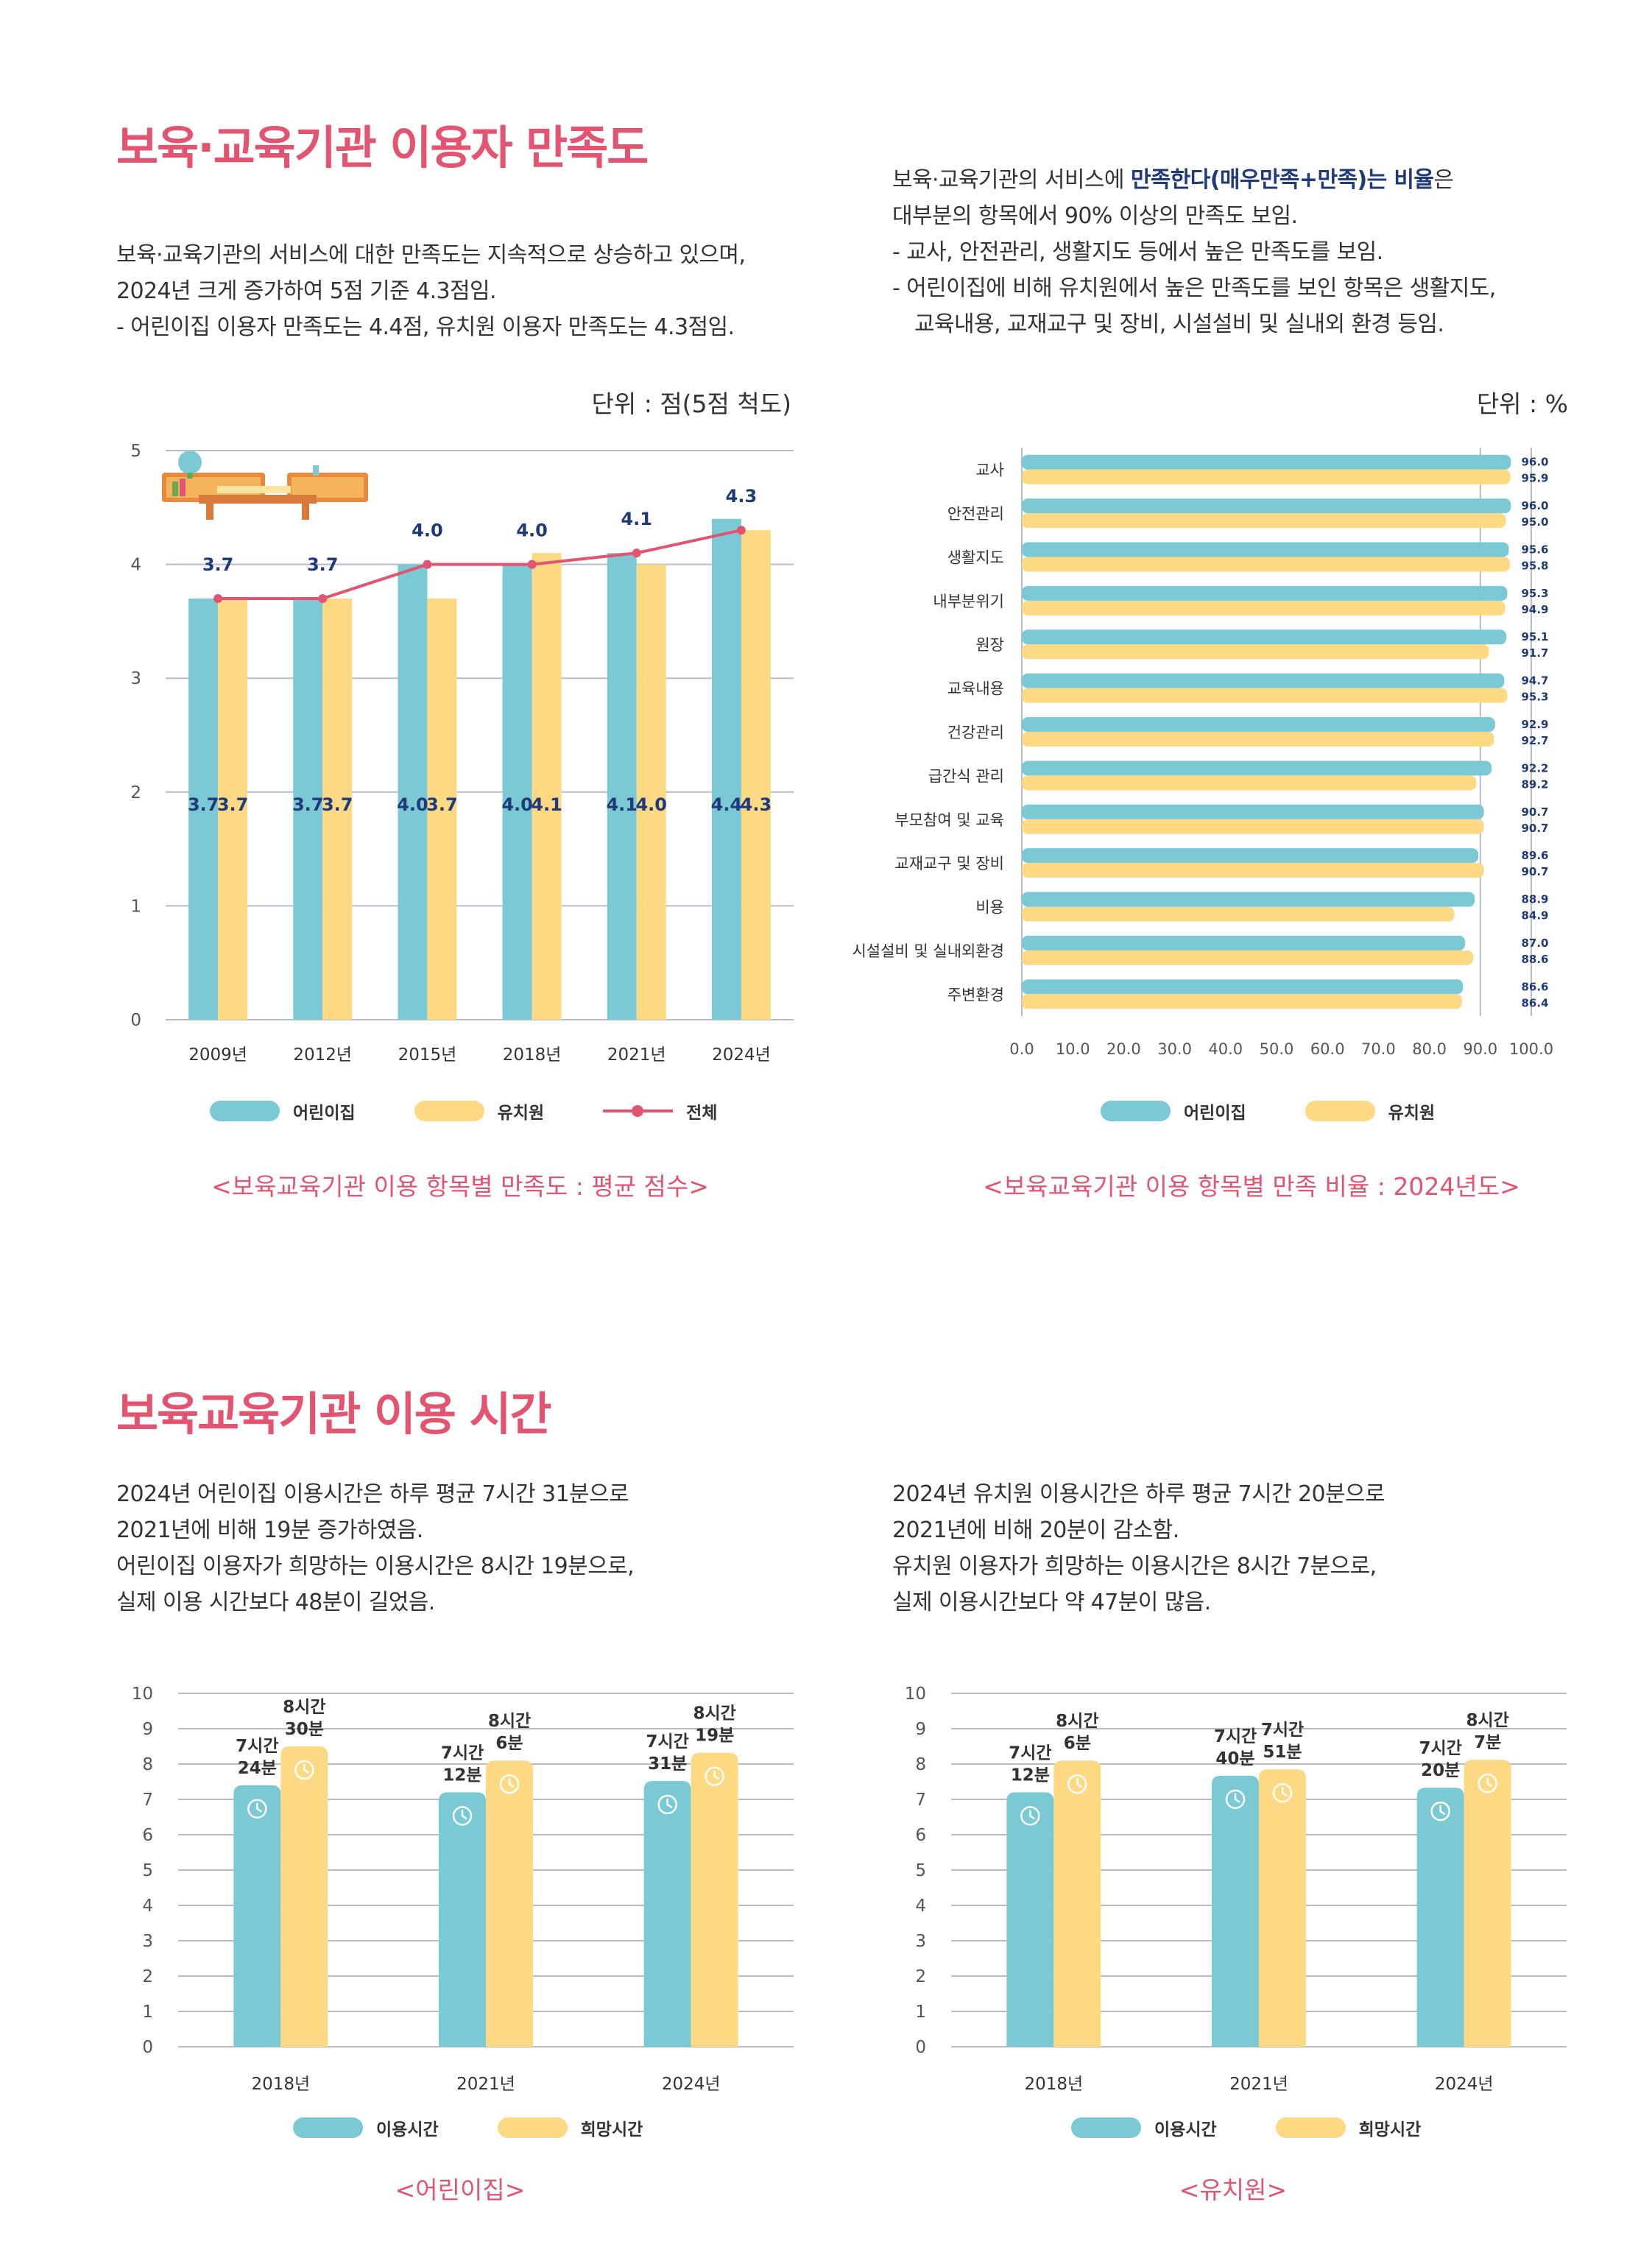  What do you see at coordinates (265, 485) in the screenshot?
I see `bookshelf-decoration-icon` at bounding box center [265, 485].